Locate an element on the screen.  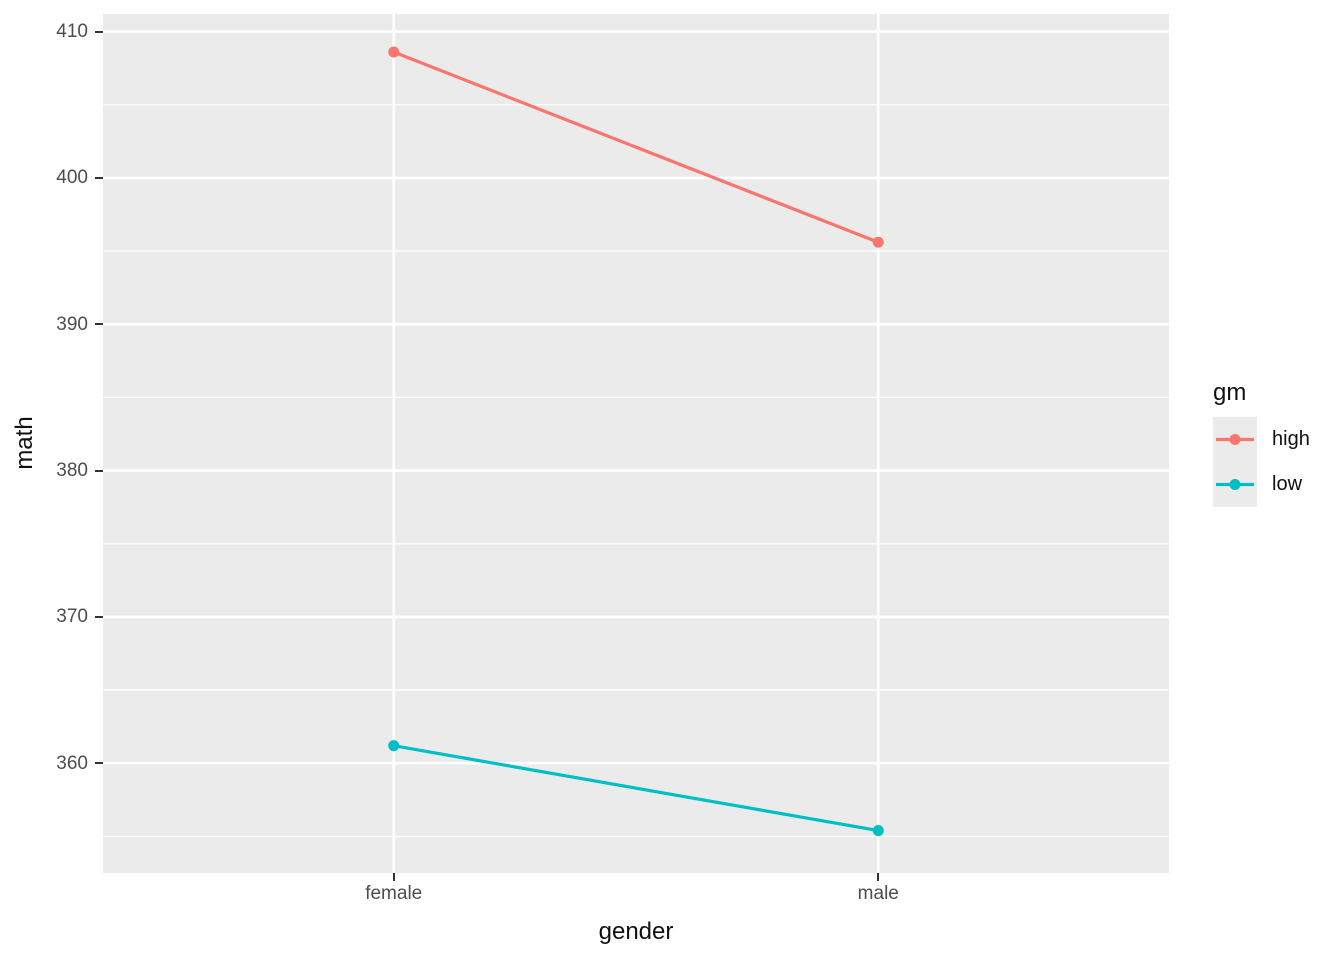
legend-entry-low: low is located at coordinates (1261, 484).